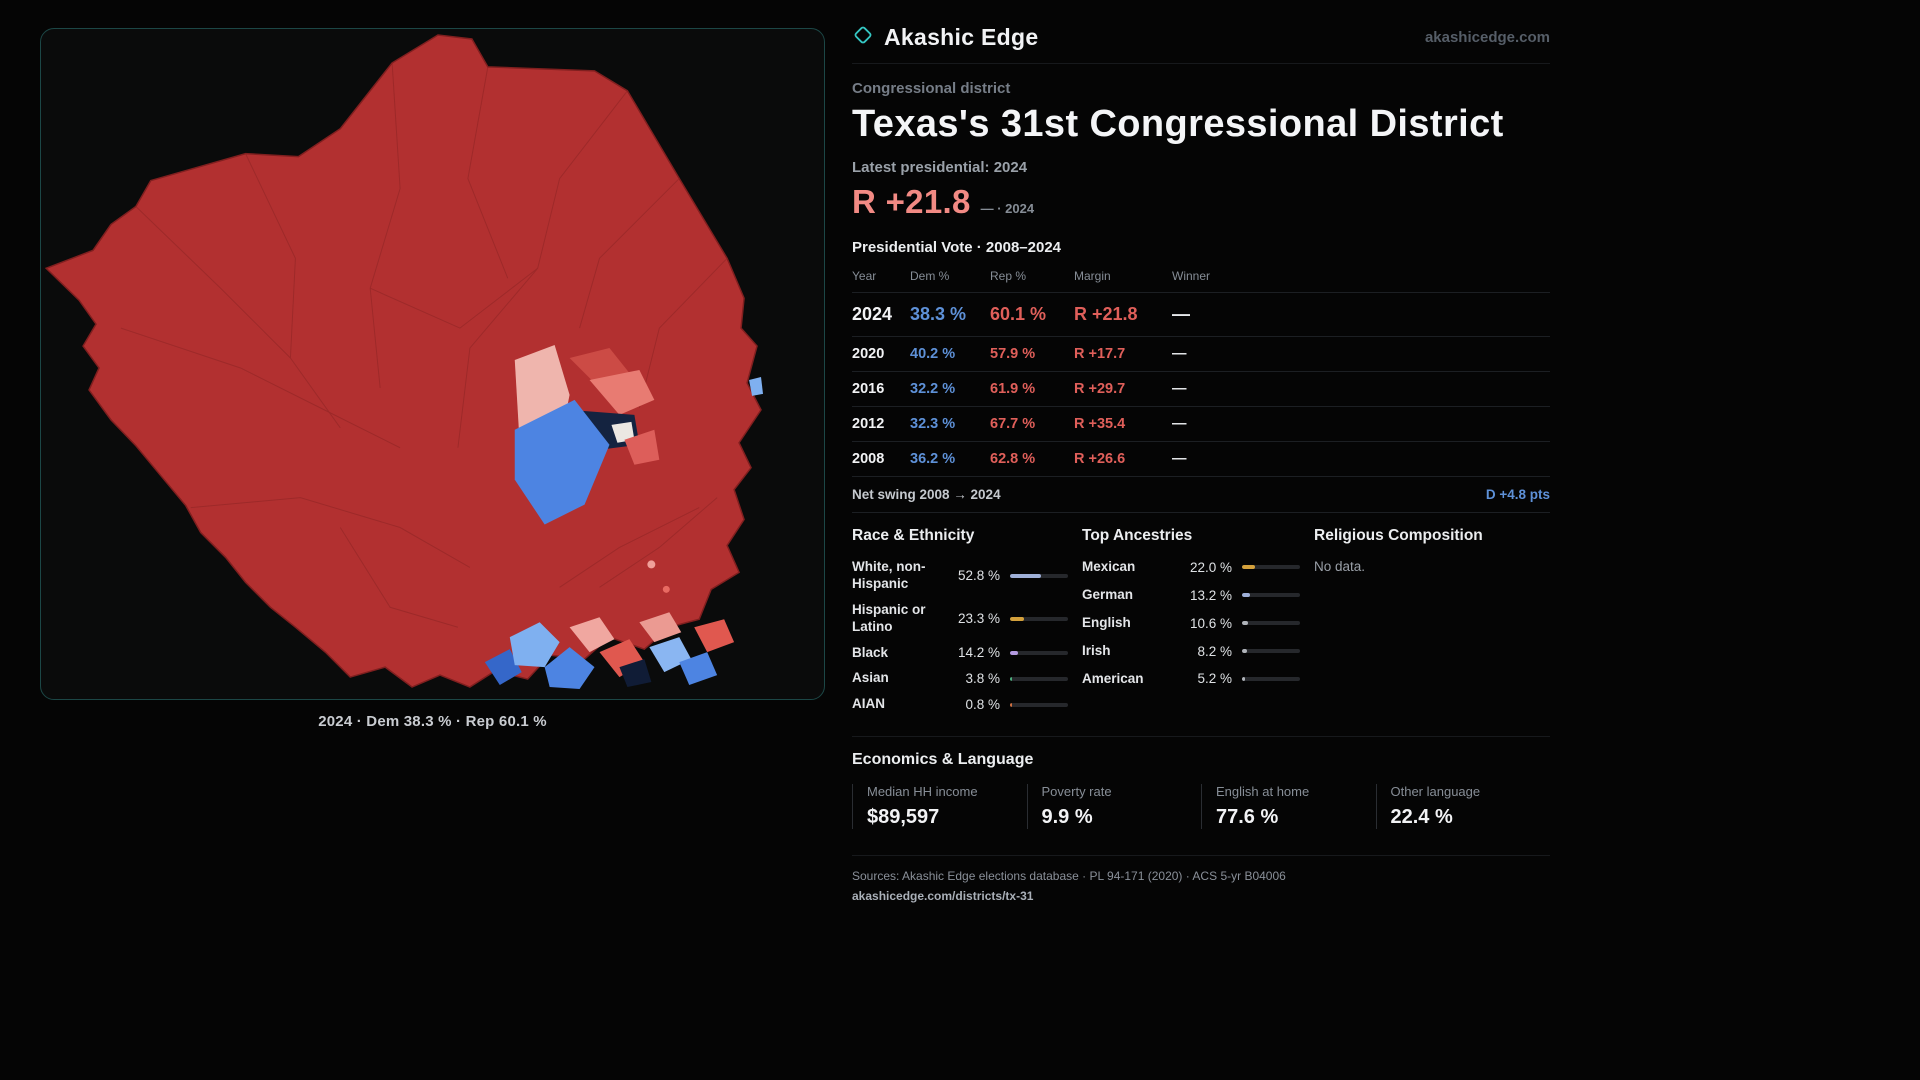  What do you see at coordinates (911, 201) in the screenshot?
I see `headline-margin-value: R +21.8` at bounding box center [911, 201].